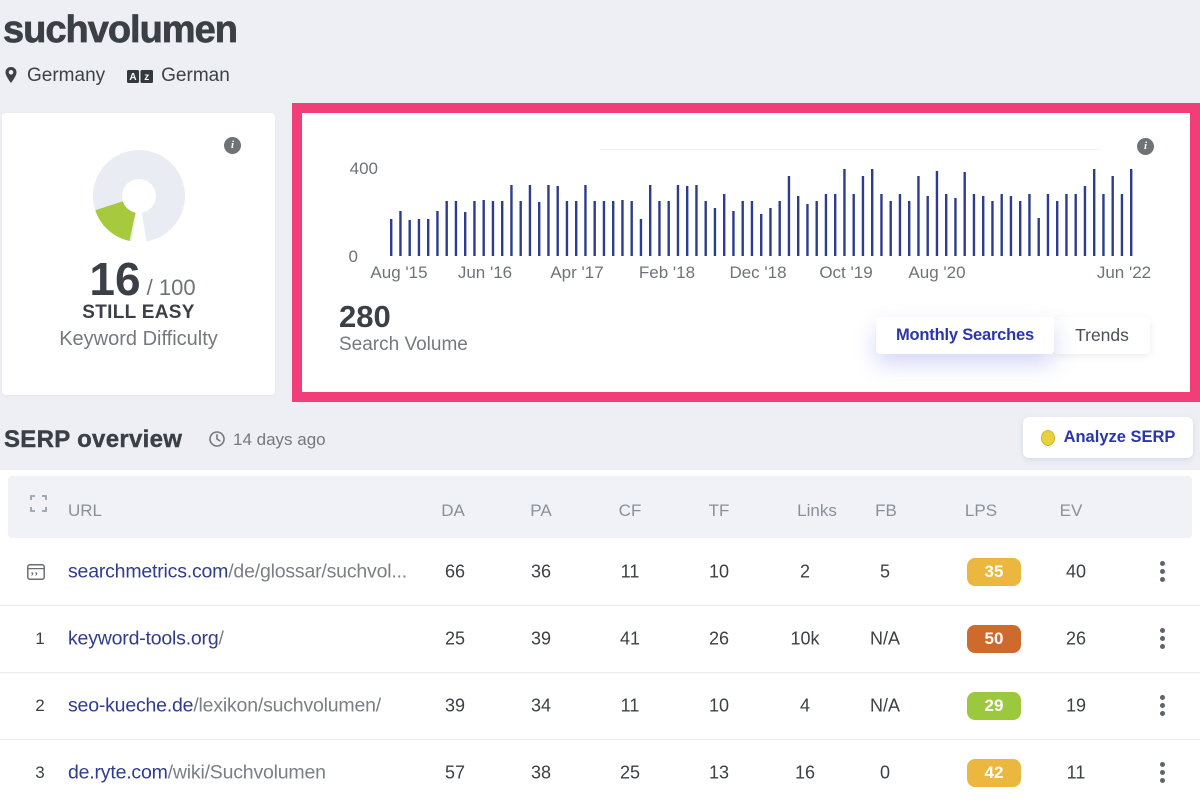  What do you see at coordinates (485, 272) in the screenshot?
I see `svg-text: Jun '16` at bounding box center [485, 272].